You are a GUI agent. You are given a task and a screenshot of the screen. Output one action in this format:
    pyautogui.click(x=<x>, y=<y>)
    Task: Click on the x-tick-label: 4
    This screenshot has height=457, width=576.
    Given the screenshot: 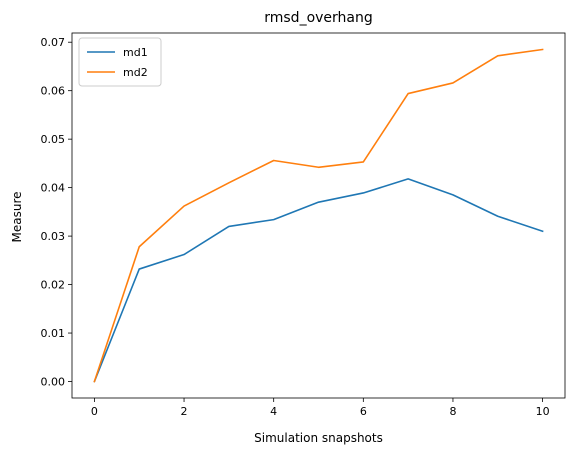 What is the action you would take?
    pyautogui.click(x=273, y=411)
    